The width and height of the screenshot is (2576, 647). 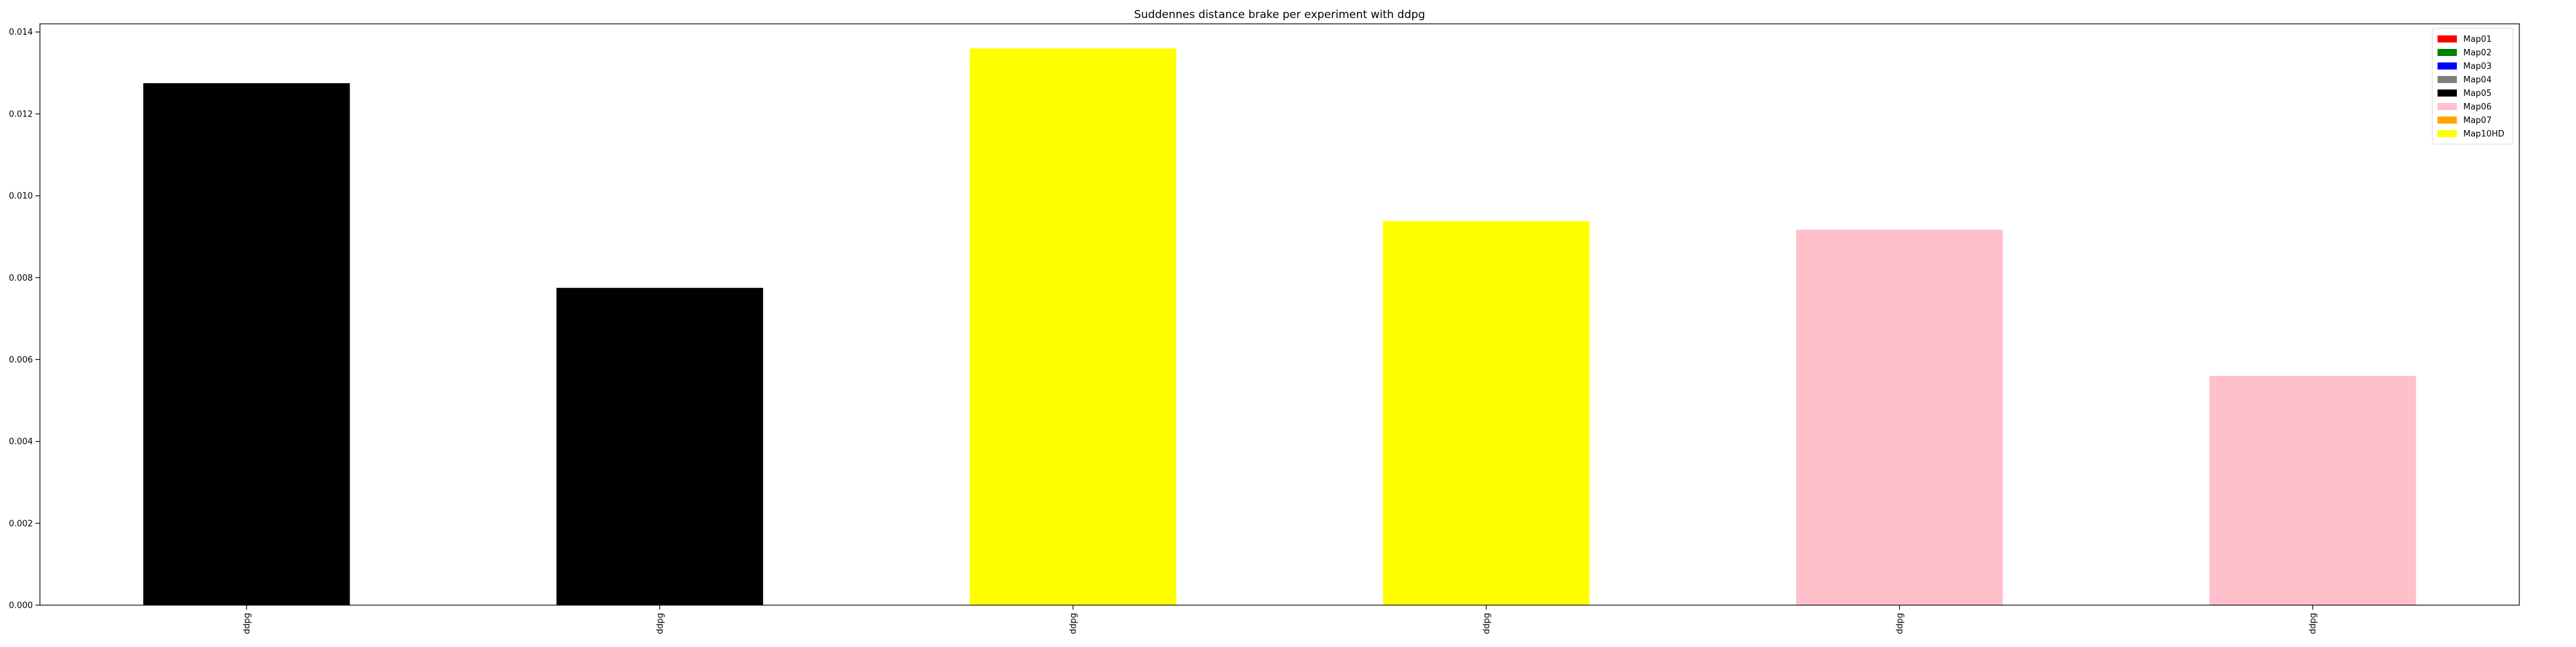 What do you see at coordinates (2477, 121) in the screenshot?
I see `legend-label: Map07` at bounding box center [2477, 121].